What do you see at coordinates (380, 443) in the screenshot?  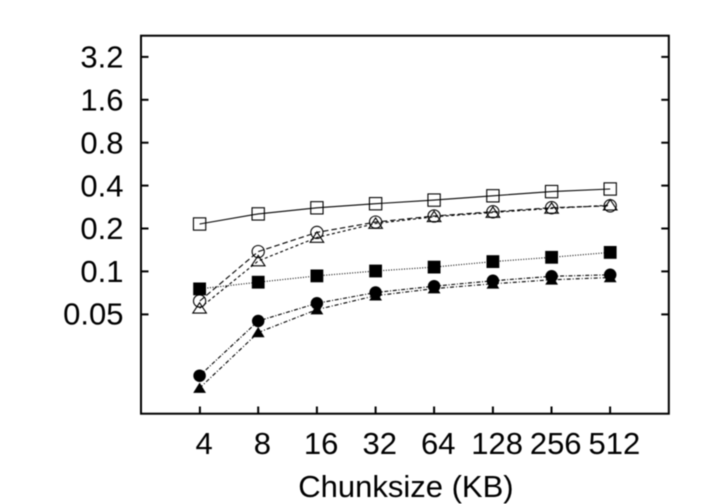 I see `svg-text: 32` at bounding box center [380, 443].